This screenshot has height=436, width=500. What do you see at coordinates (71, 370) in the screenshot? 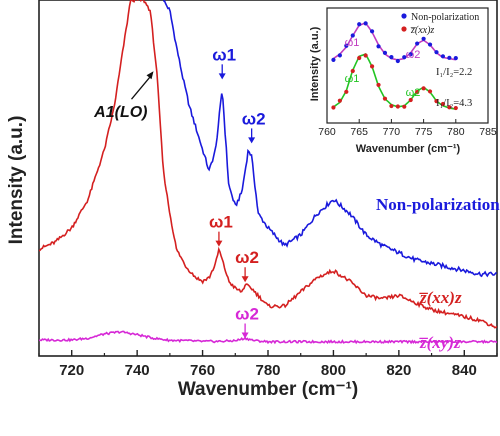
I see `x-tick-label-0: 720` at bounding box center [71, 370].